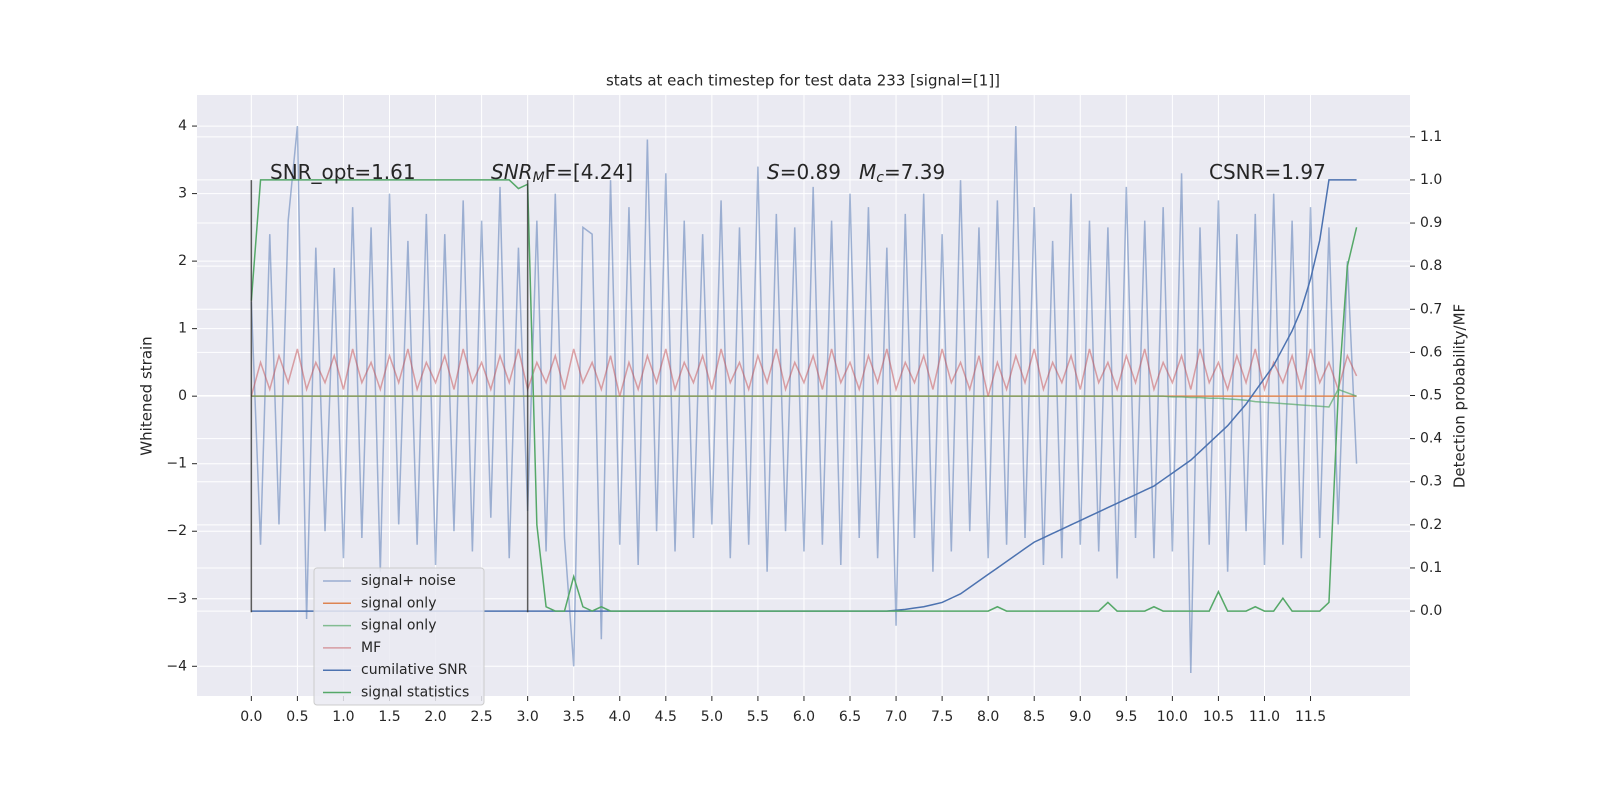 The width and height of the screenshot is (1600, 800). I want to click on x-tick-label: 2.5, so click(481, 717).